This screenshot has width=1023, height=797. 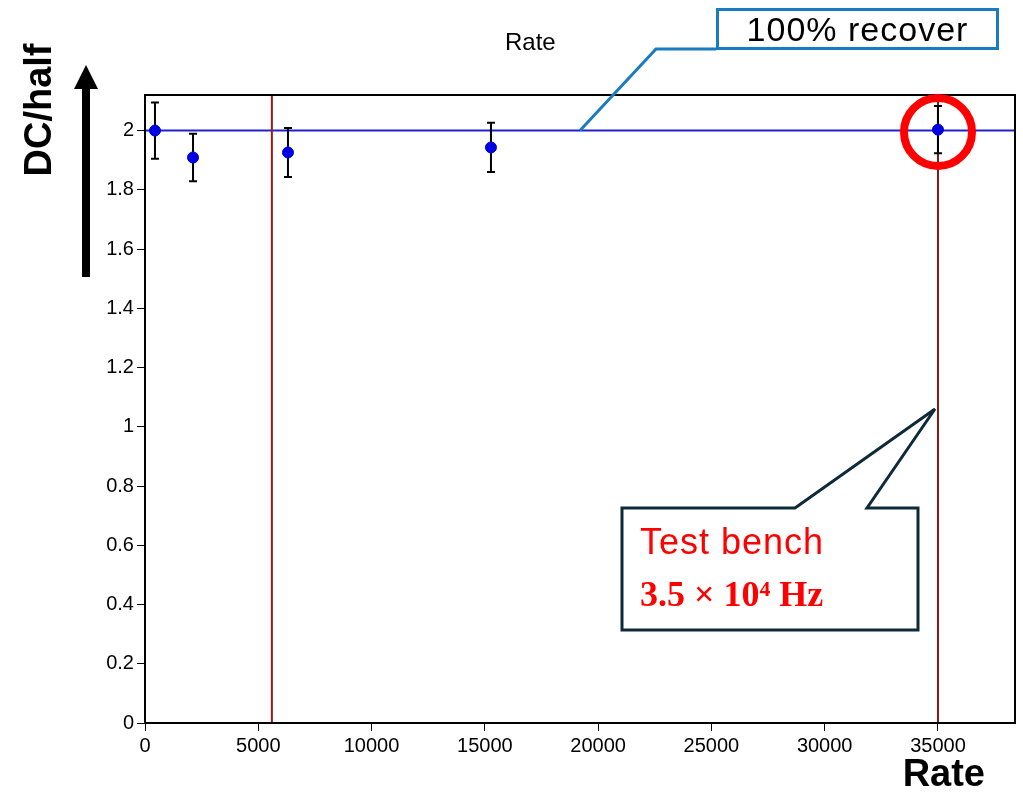 I want to click on chart-title: Rate, so click(x=530, y=42).